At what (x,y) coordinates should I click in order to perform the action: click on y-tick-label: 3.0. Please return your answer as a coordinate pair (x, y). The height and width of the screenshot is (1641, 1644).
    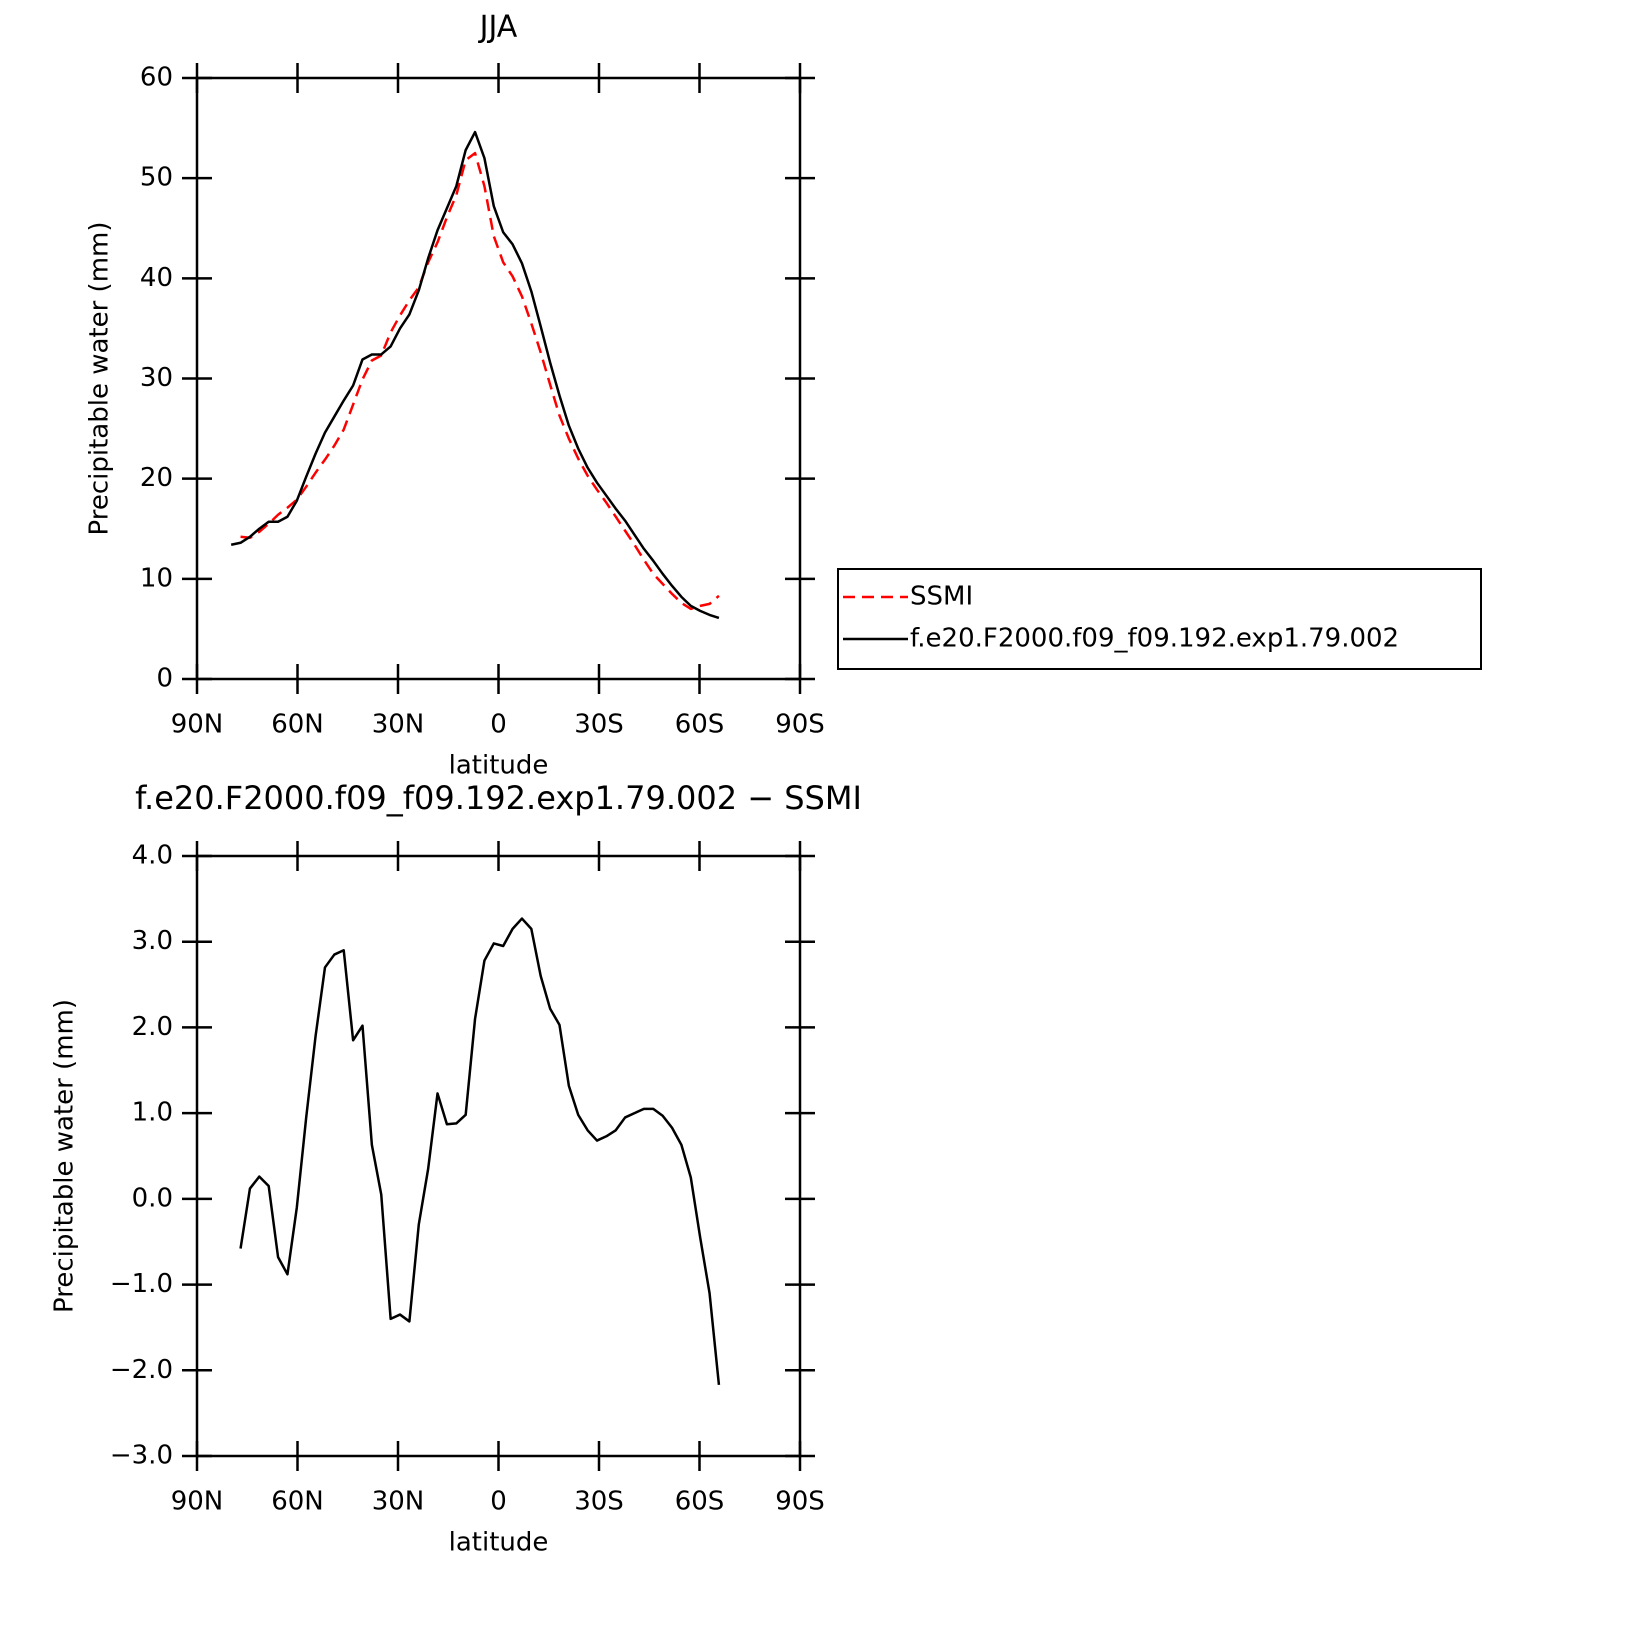
    Looking at the image, I should click on (152, 941).